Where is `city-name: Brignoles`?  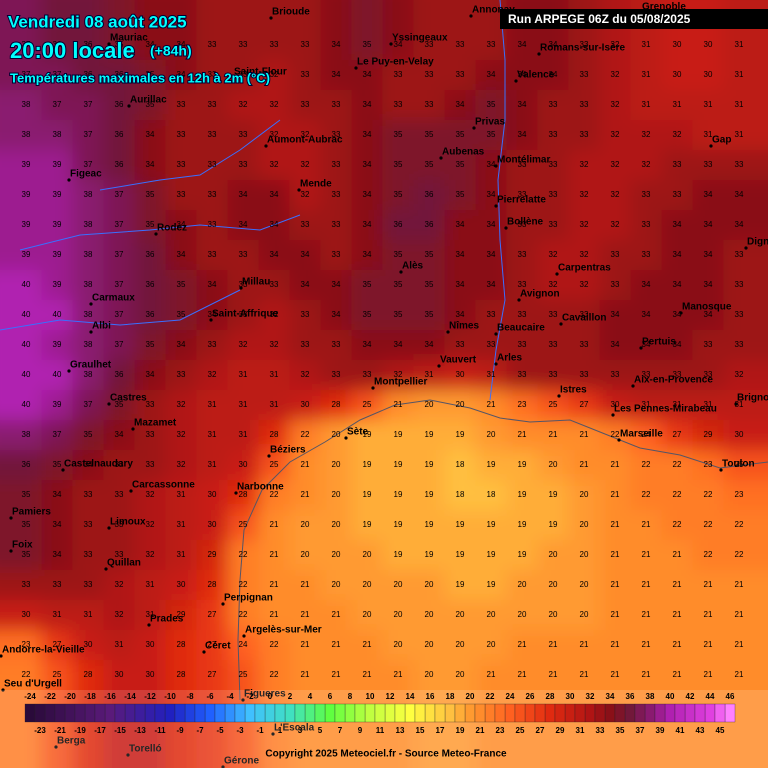
city-name: Brignoles is located at coordinates (752, 398).